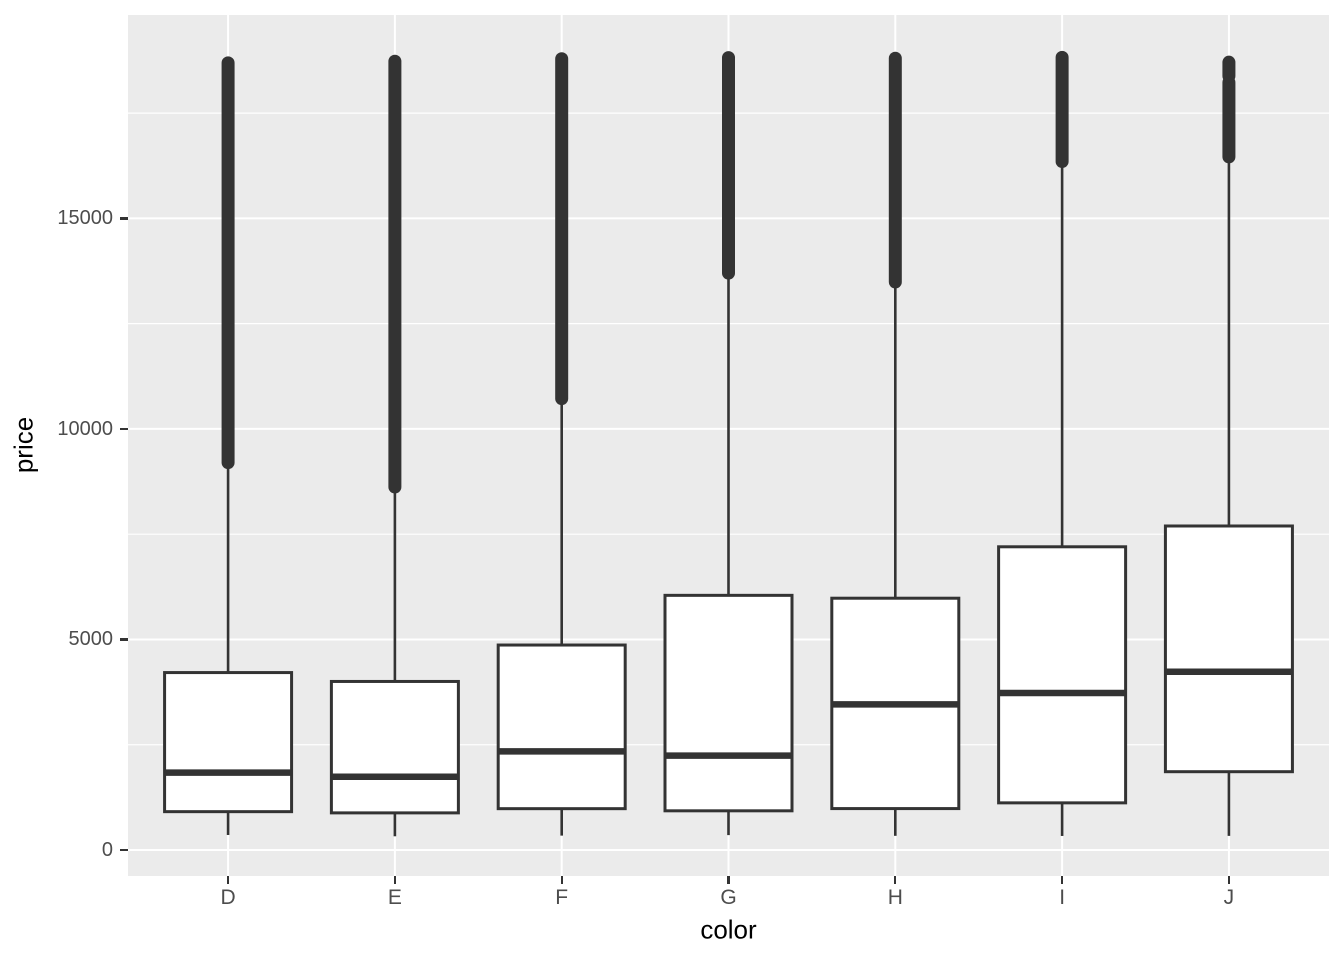 The width and height of the screenshot is (1344, 960). I want to click on x-tick-G, so click(728, 880).